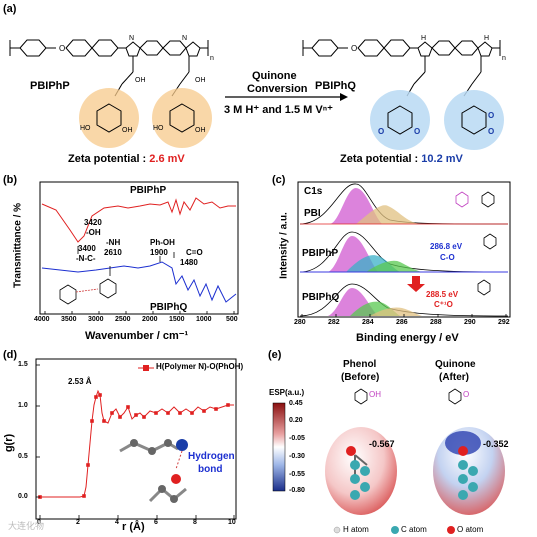 This screenshot has height=537, width=537. Describe the element at coordinates (62, 48) in the screenshot. I see `ether-o-left: O` at that location.